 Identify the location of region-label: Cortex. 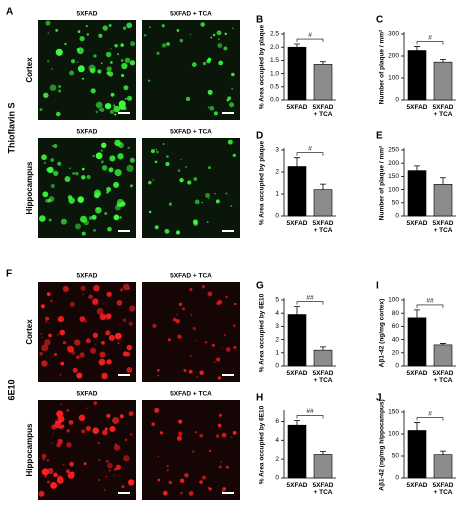
(29, 70).